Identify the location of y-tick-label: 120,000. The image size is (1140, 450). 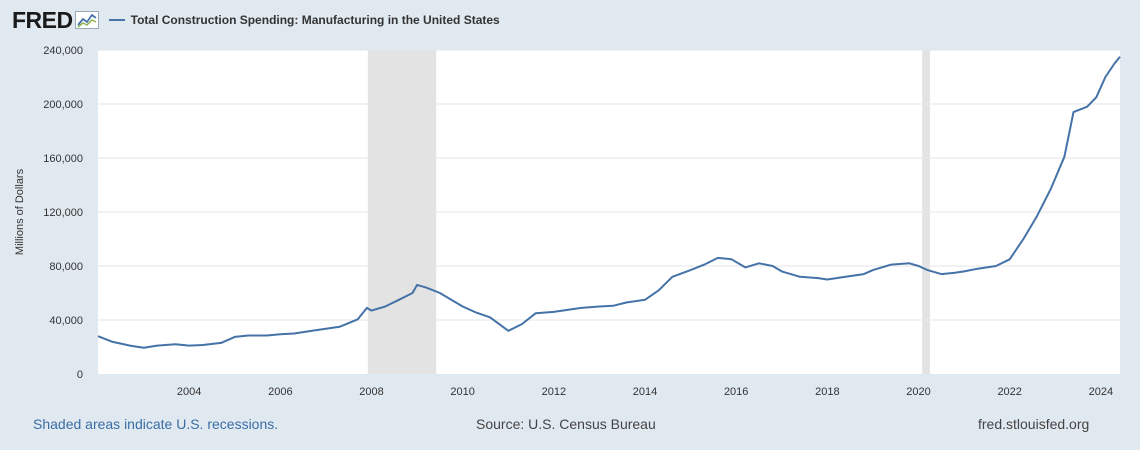
(63, 213).